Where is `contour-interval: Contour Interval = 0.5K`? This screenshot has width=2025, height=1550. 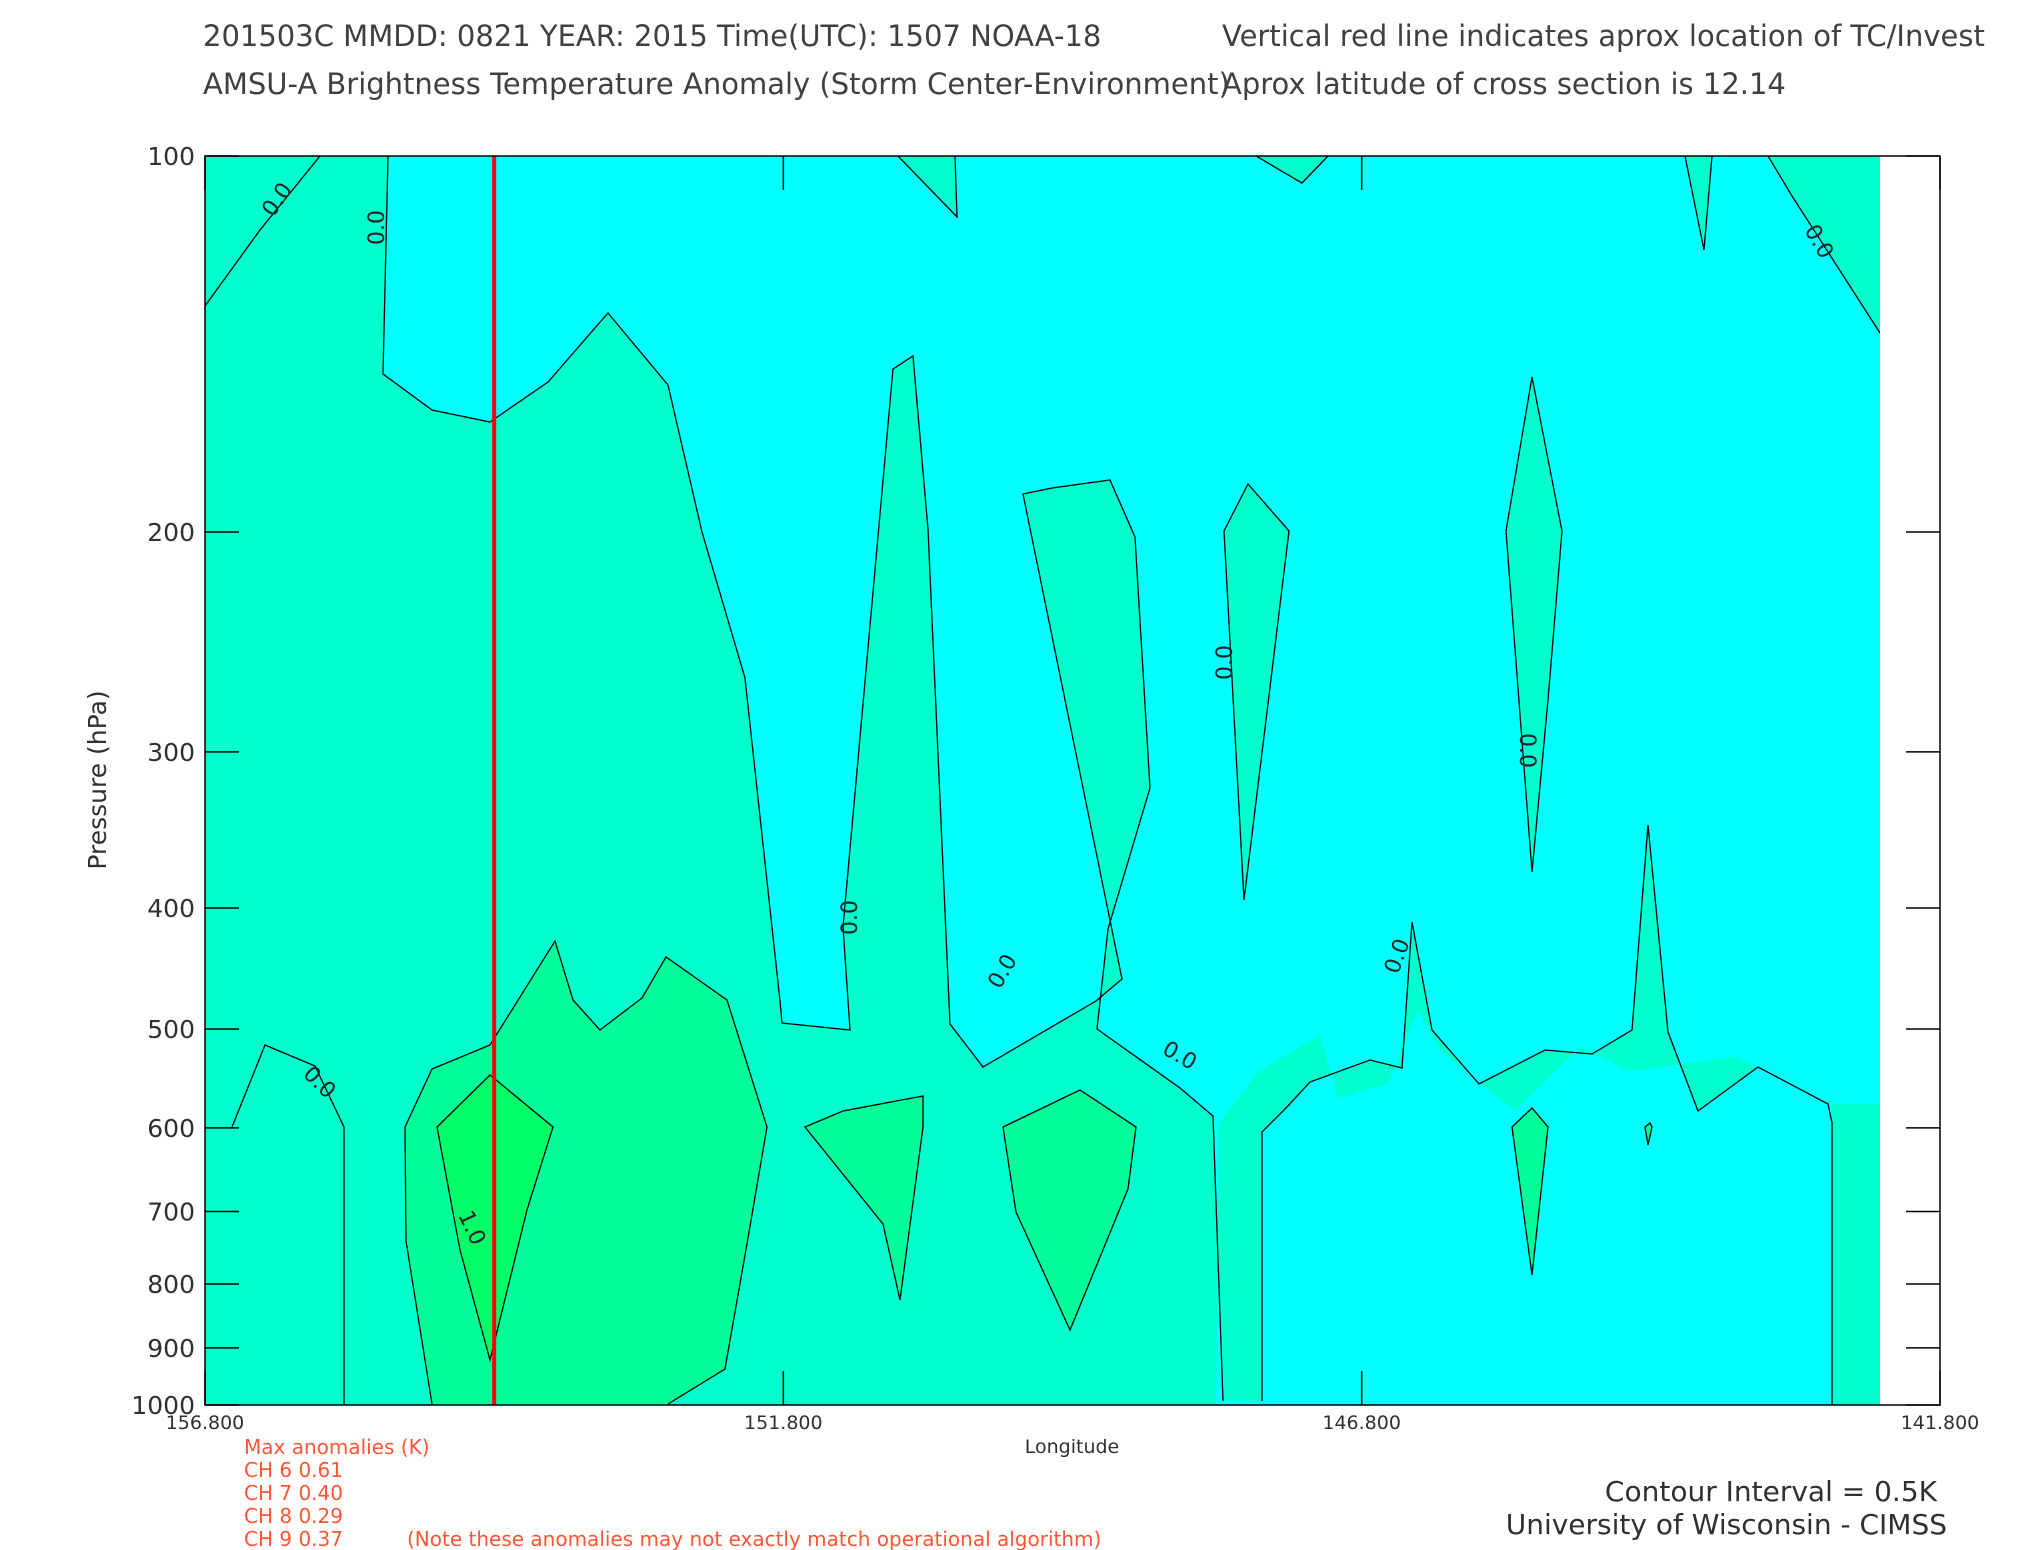
contour-interval: Contour Interval = 0.5K is located at coordinates (1771, 1491).